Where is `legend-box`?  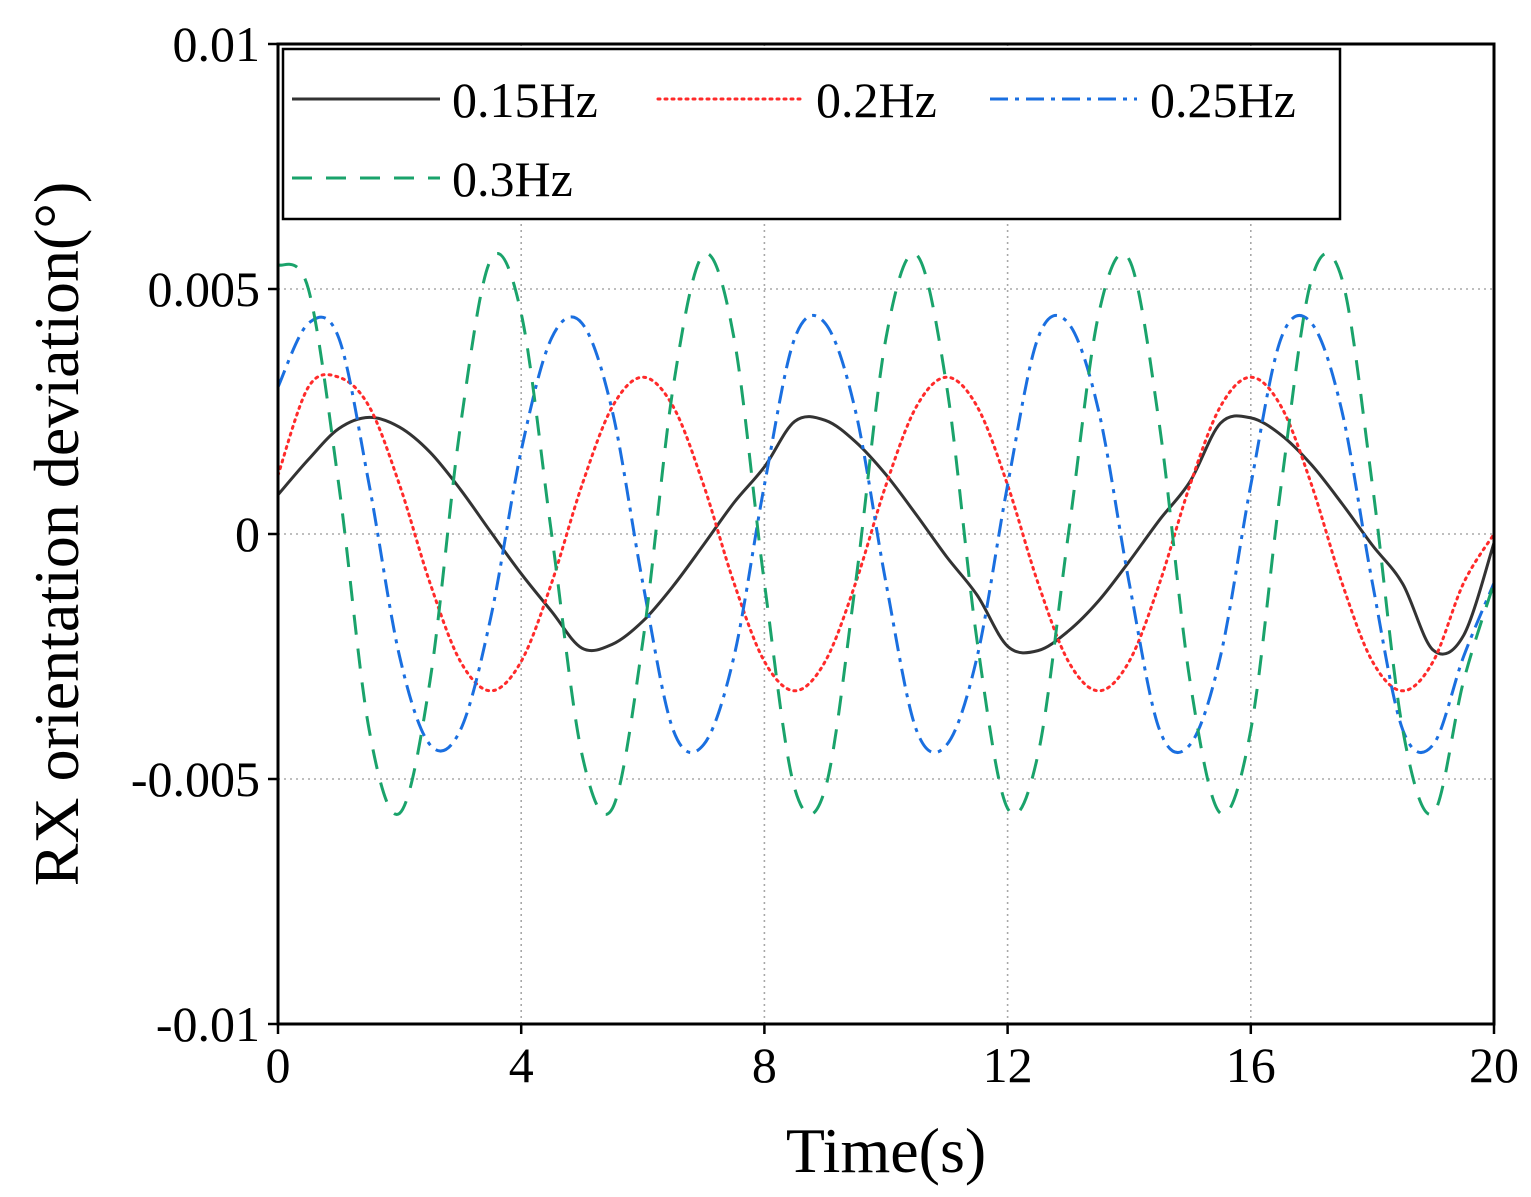 legend-box is located at coordinates (811, 134).